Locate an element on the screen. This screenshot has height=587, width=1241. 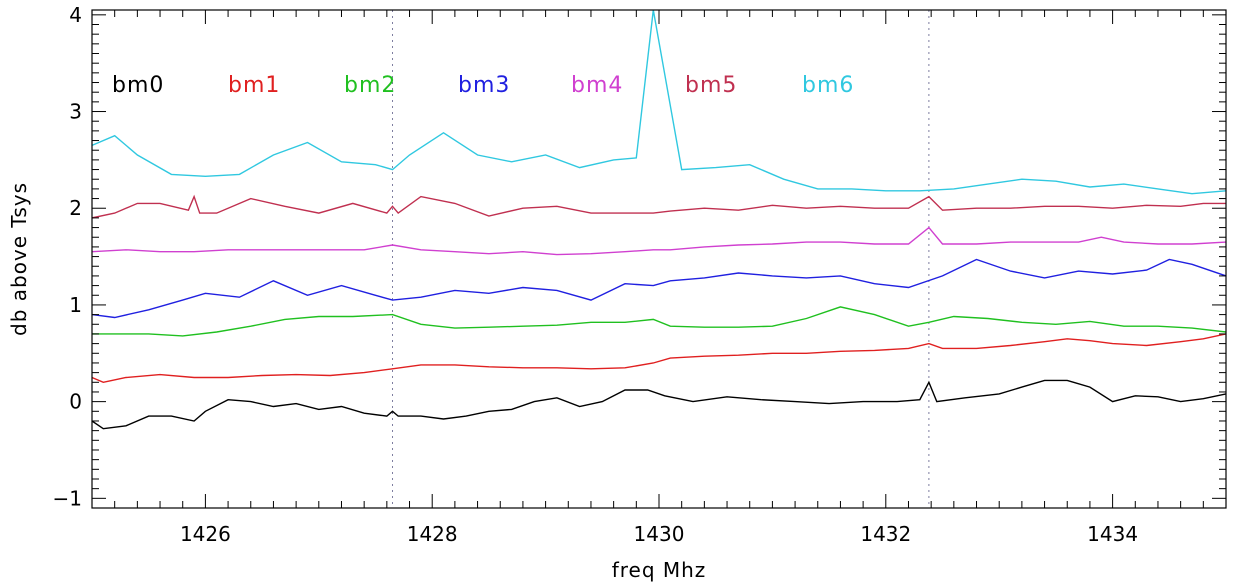
y-tick-label: 3 is located at coordinates (75, 112).